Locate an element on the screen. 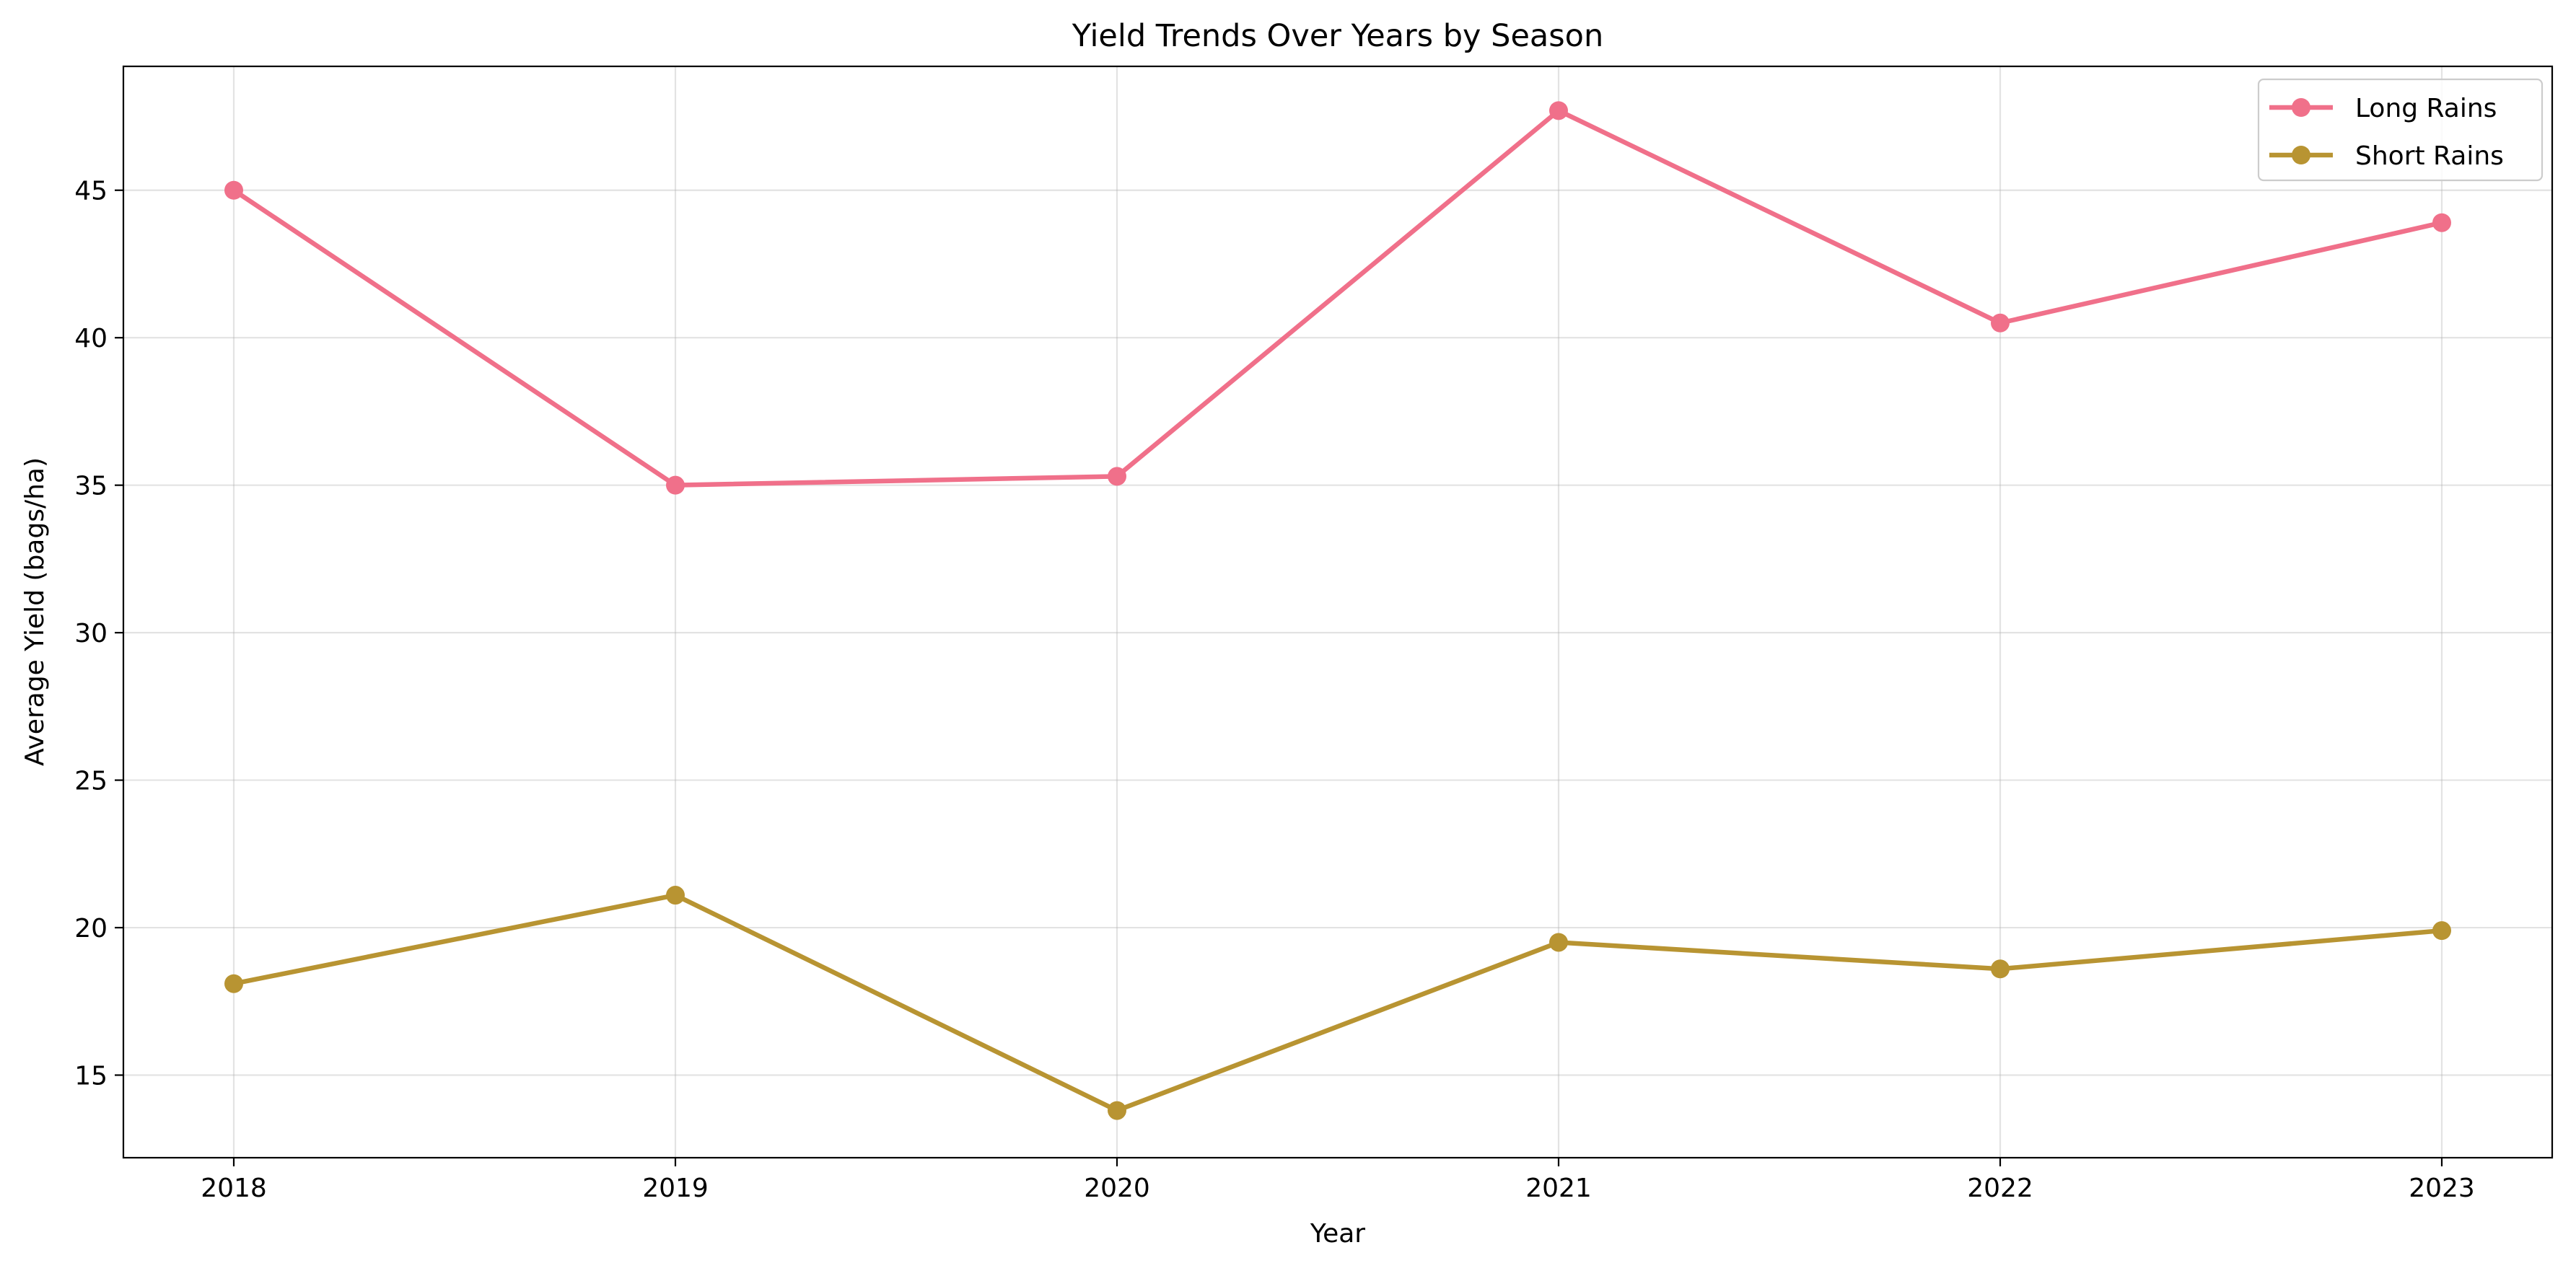 This screenshot has width=2576, height=1276. legend-label-long-rains: Long Rains is located at coordinates (2426, 109).